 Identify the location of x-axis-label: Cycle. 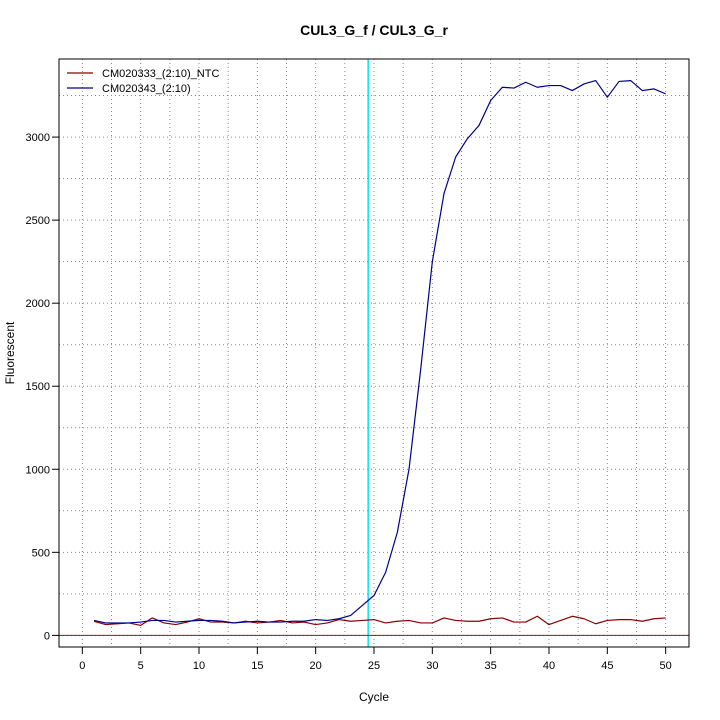
(374, 697).